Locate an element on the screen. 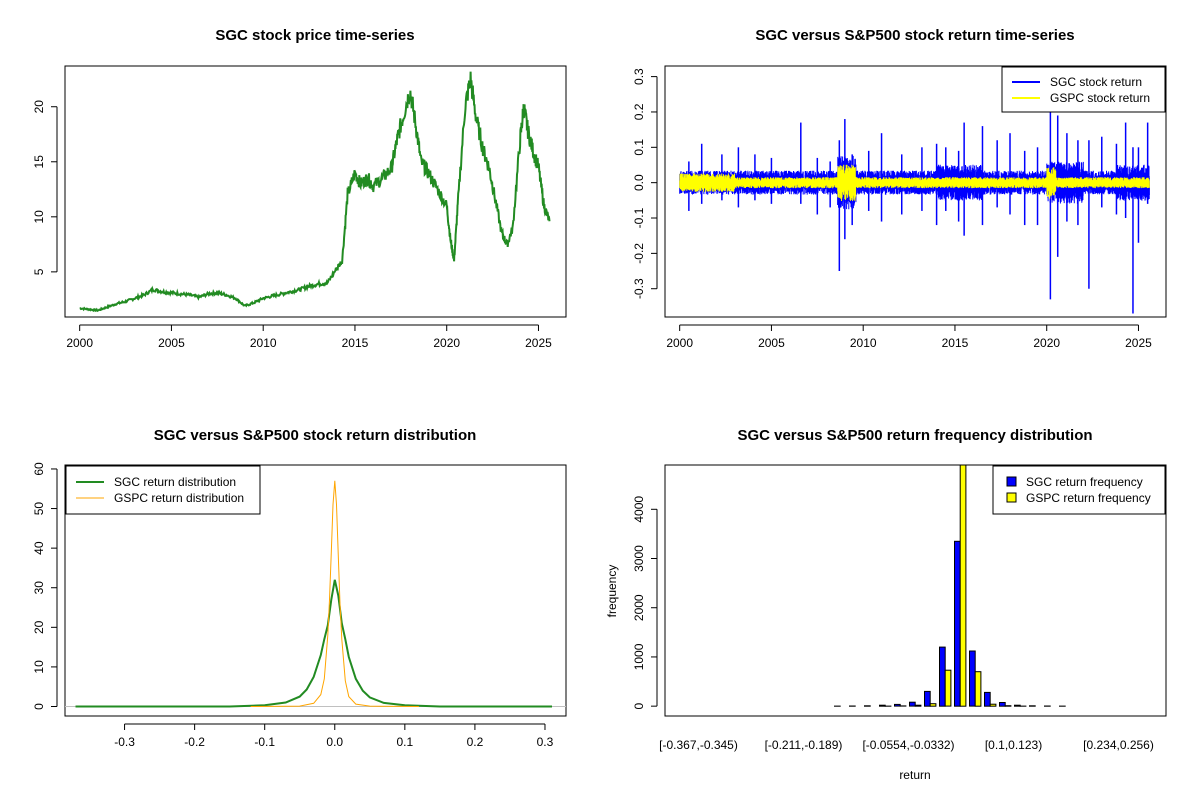 The image size is (1200, 800). frequency-legend-swatch-gspc is located at coordinates (1011, 497).